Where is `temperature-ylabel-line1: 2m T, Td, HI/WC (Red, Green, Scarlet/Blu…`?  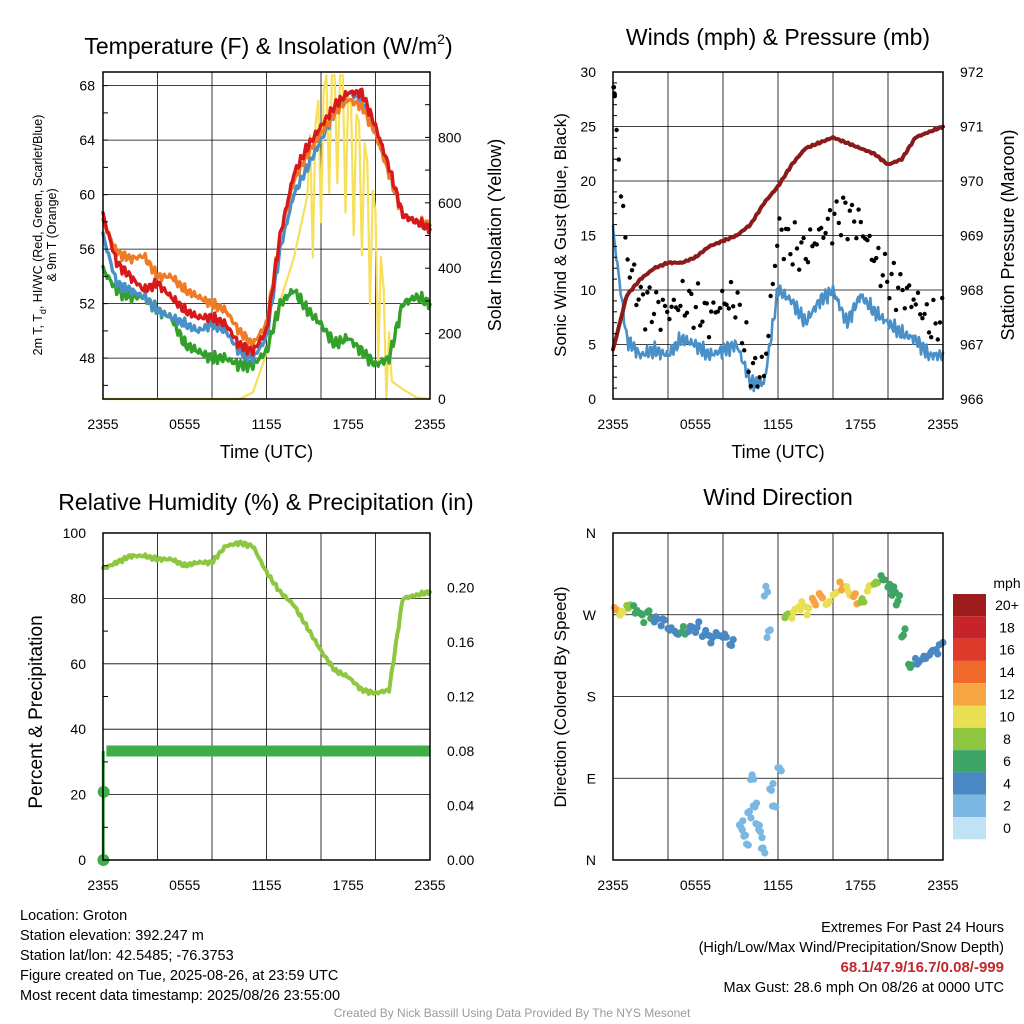 temperature-ylabel-line1: 2m T, Td, HI/WC (Red, Green, Scarlet/Blu… is located at coordinates (39, 235).